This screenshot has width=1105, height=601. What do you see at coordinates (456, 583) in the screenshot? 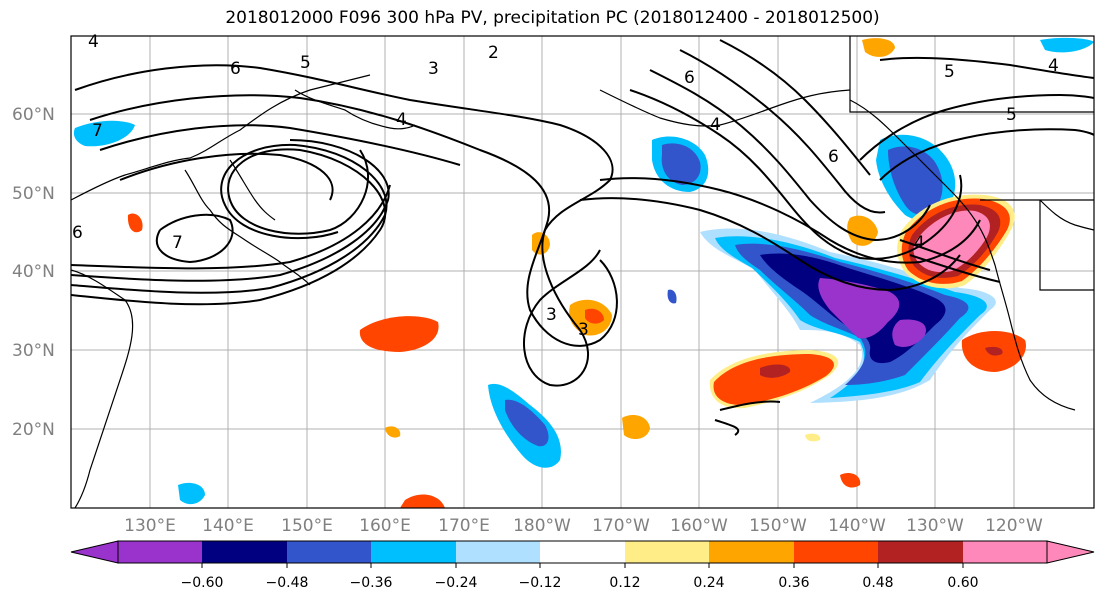
I see `colorbar-tick-label: −0.24` at bounding box center [456, 583].